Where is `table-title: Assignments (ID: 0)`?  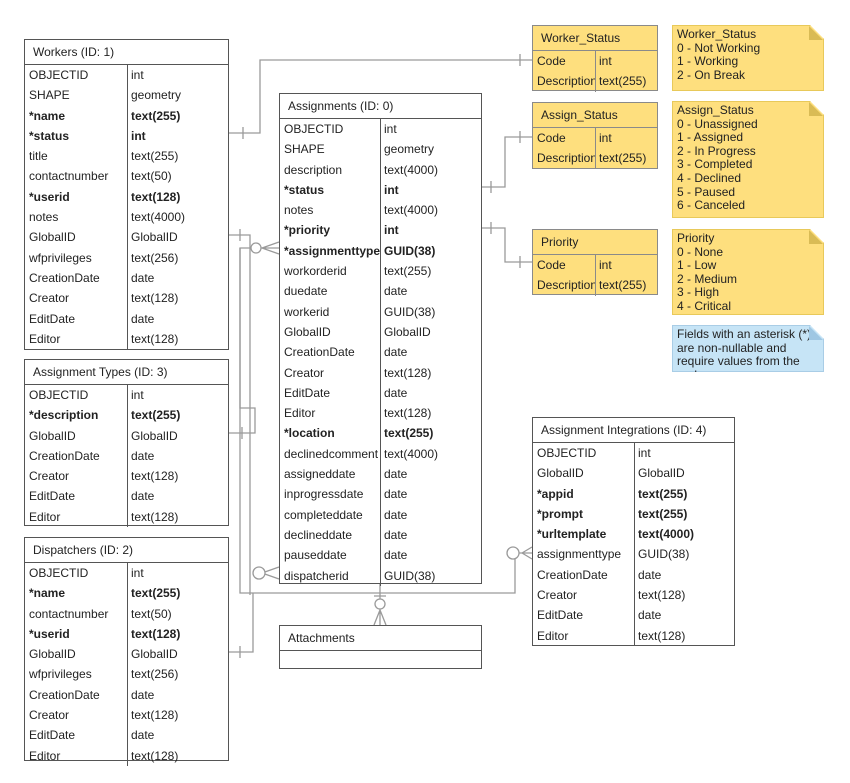
table-title: Assignments (ID: 0) is located at coordinates (380, 106).